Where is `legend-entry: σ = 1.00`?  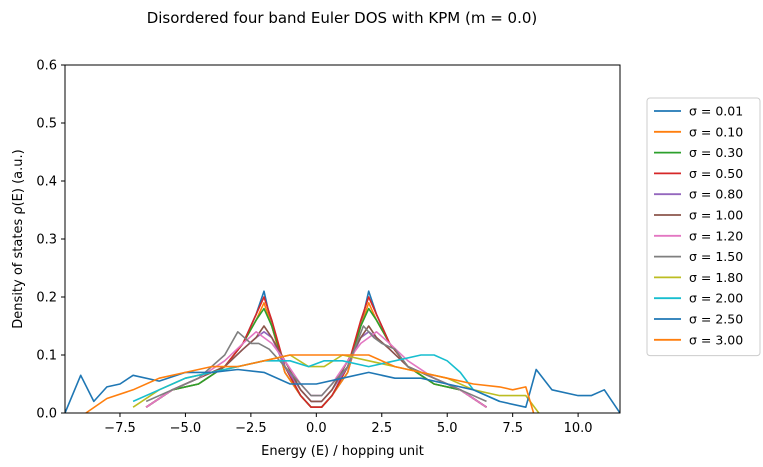
legend-entry: σ = 1.00 is located at coordinates (716, 215).